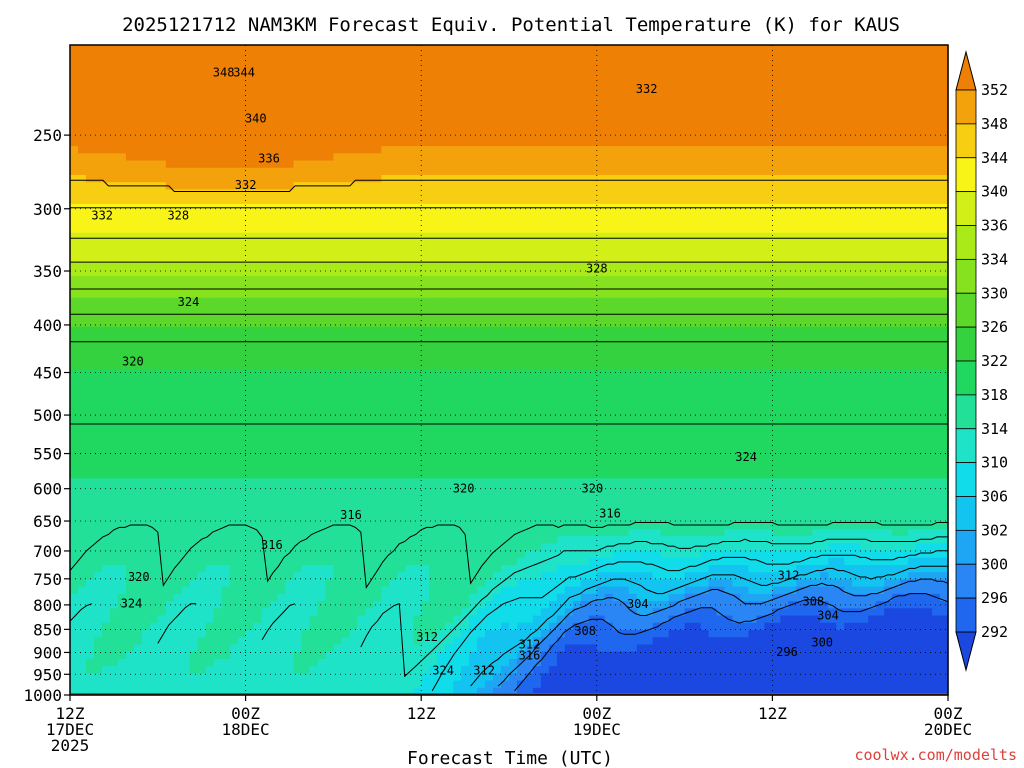  What do you see at coordinates (994, 429) in the screenshot?
I see `colorbar-tick-label: 314` at bounding box center [994, 429].